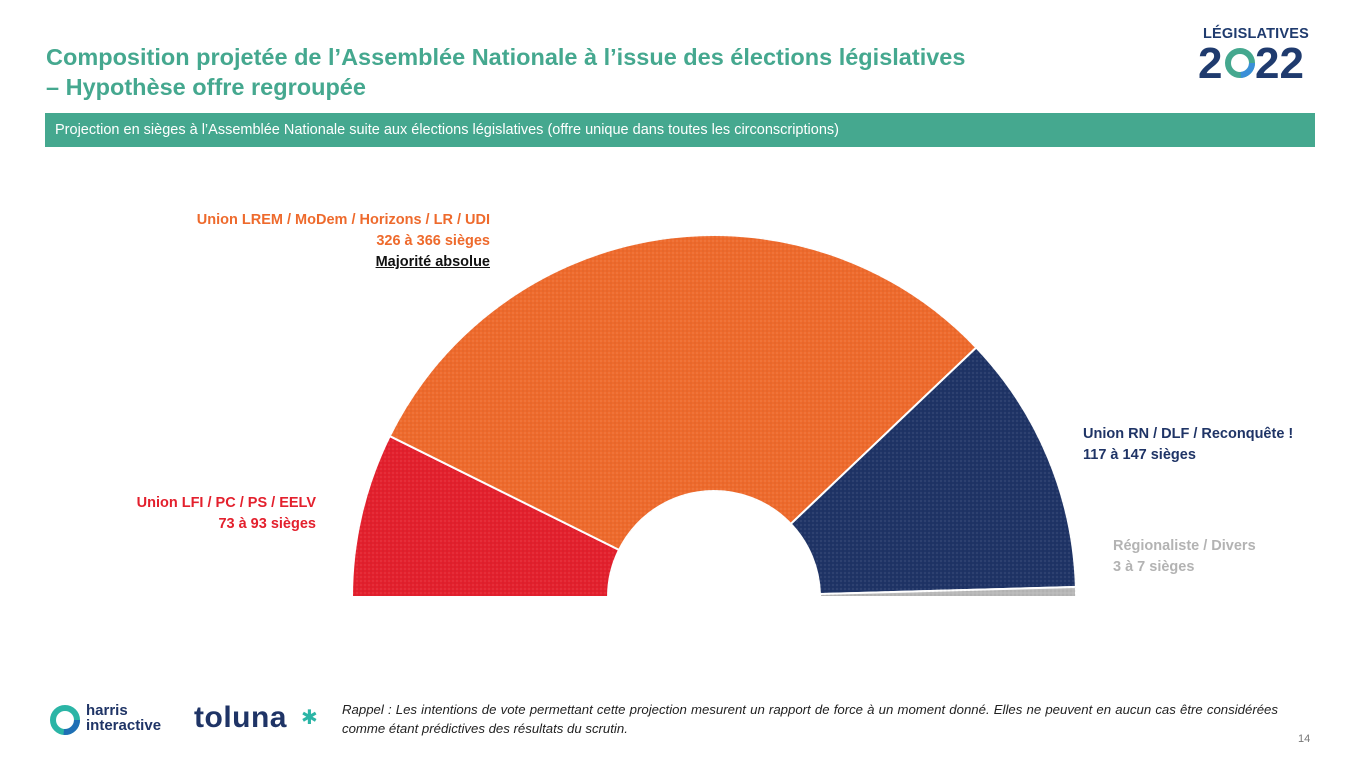  I want to click on slice-texture-union-rn-dlf-reconqu-te, so click(933, 471).